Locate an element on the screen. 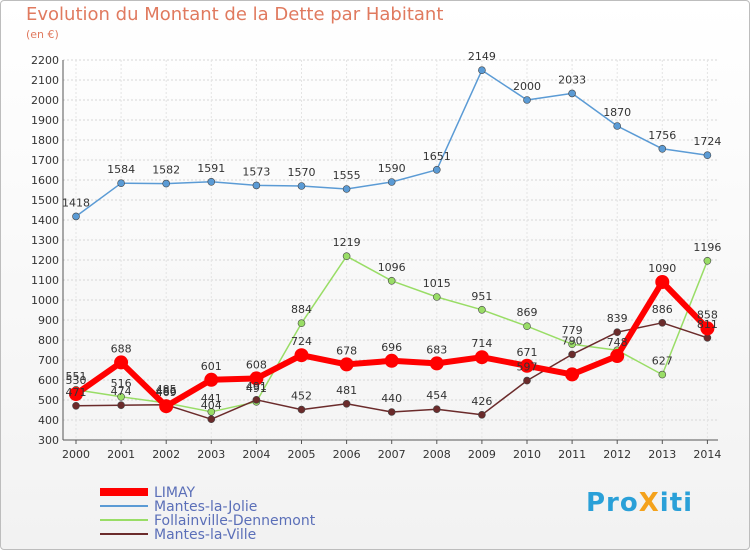 This screenshot has width=750, height=550. data-label-LIMAY-2009: 714 is located at coordinates (481, 343).